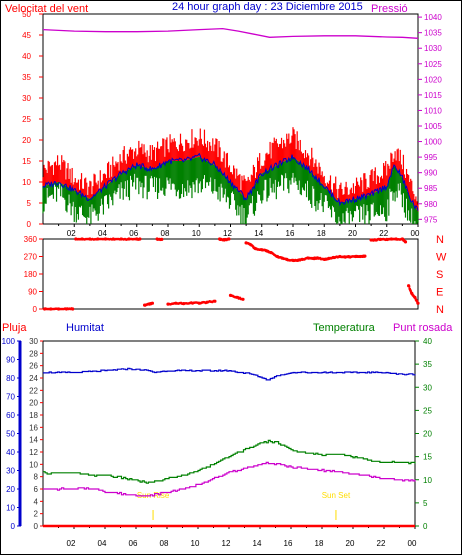 The width and height of the screenshot is (462, 555). What do you see at coordinates (33, 452) in the screenshot?
I see `rain-axis-label: 12` at bounding box center [33, 452].